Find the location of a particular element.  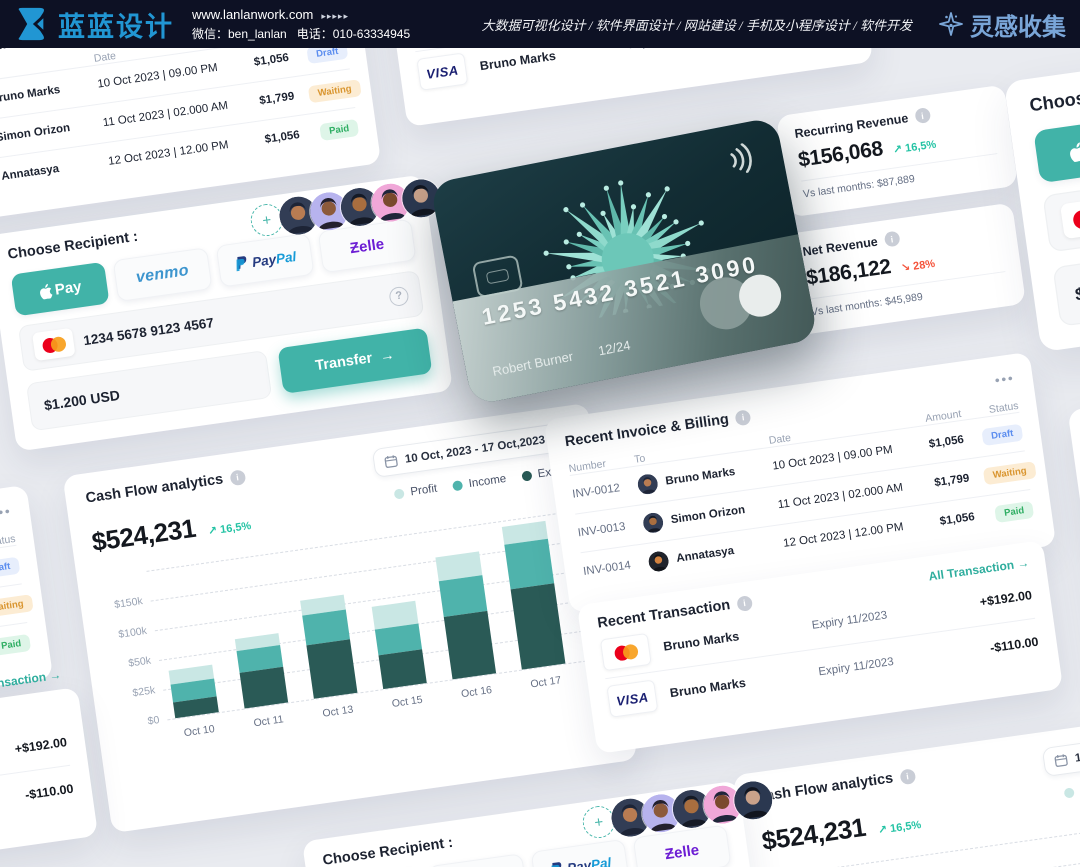

recipient-avatar-group: + is located at coordinates (677, 811).